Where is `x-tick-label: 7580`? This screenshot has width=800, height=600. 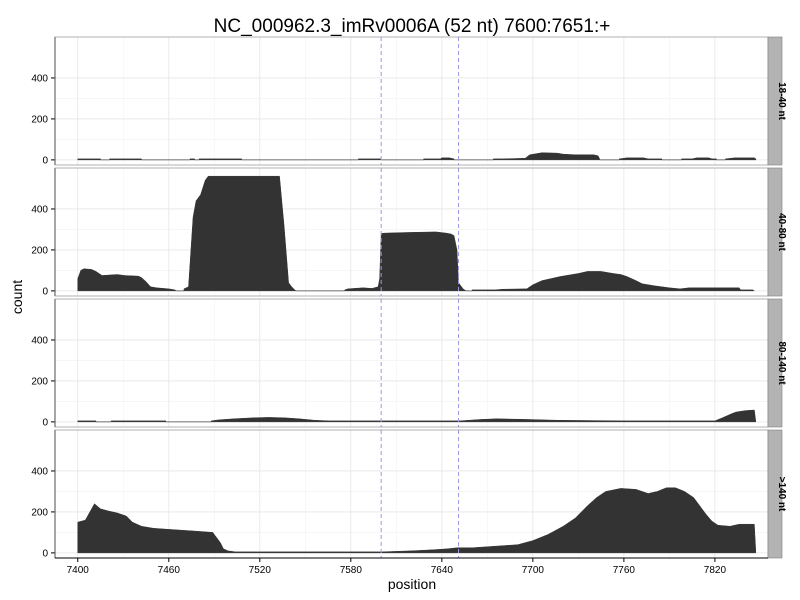
x-tick-label: 7580 is located at coordinates (351, 570).